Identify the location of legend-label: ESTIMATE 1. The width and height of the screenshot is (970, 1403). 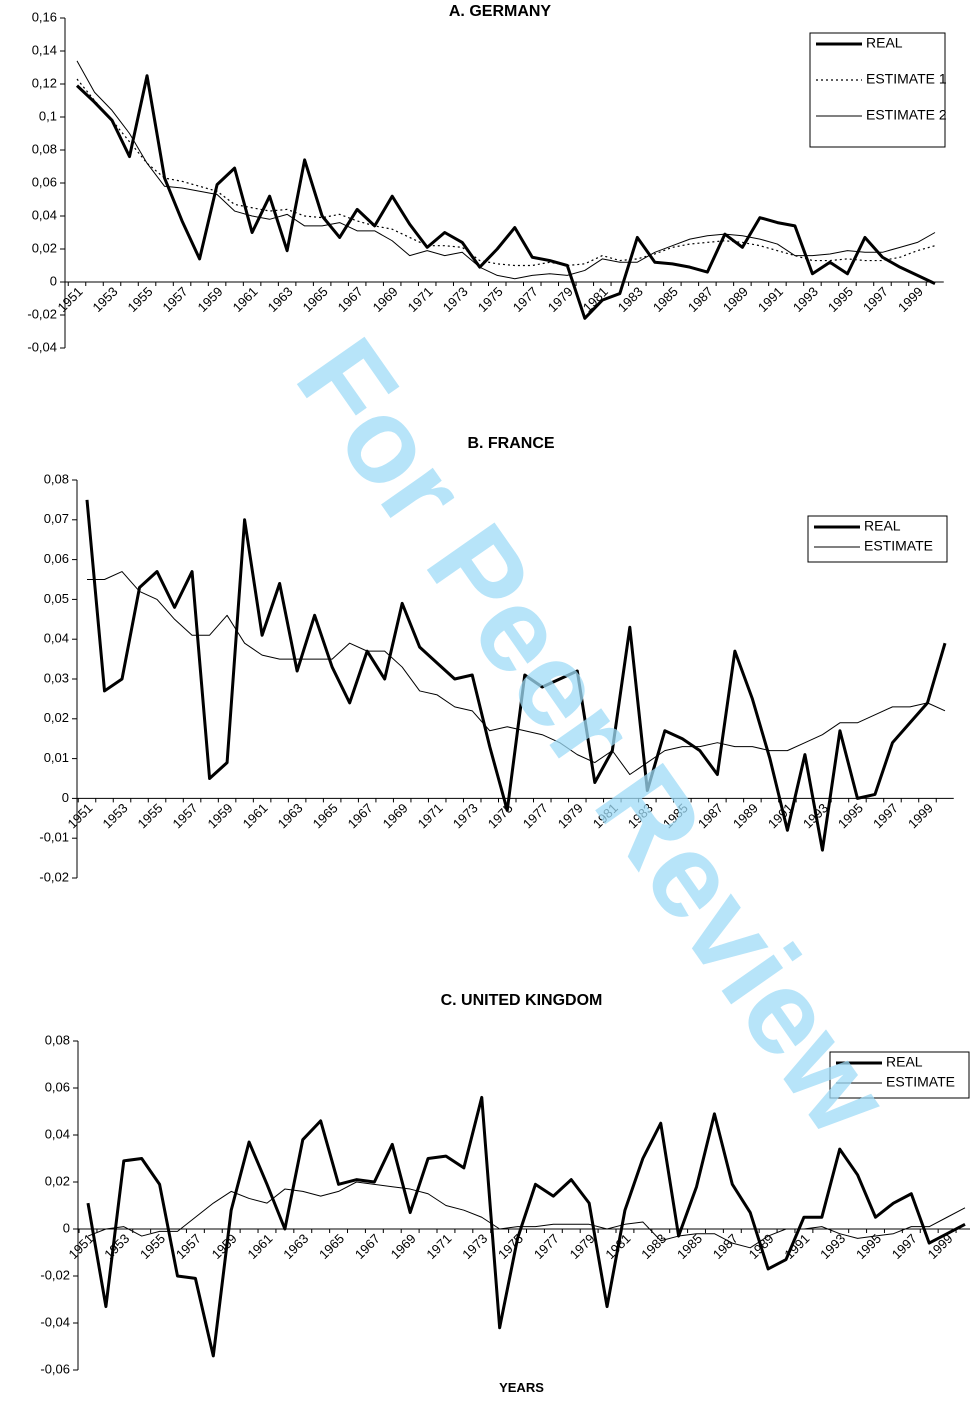
(906, 79).